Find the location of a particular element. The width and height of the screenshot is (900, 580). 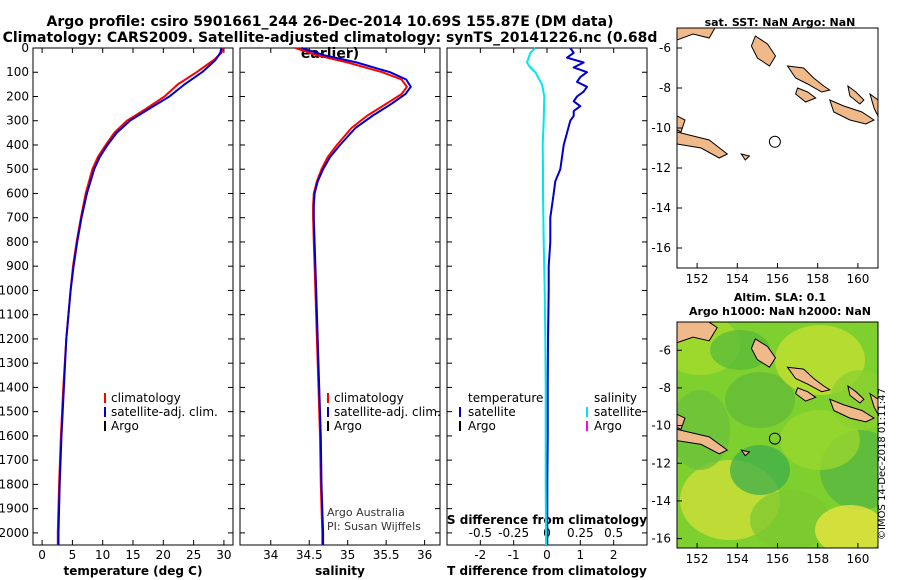

salinity-difference-tick-label: -0.5 is located at coordinates (480, 533).